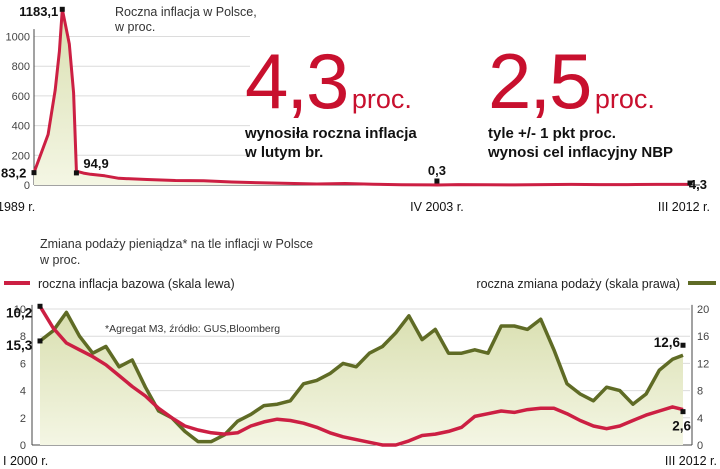 The image size is (720, 469). I want to click on c2-legend-label-money: roczna zmiana podaży (skala prawa), so click(578, 284).